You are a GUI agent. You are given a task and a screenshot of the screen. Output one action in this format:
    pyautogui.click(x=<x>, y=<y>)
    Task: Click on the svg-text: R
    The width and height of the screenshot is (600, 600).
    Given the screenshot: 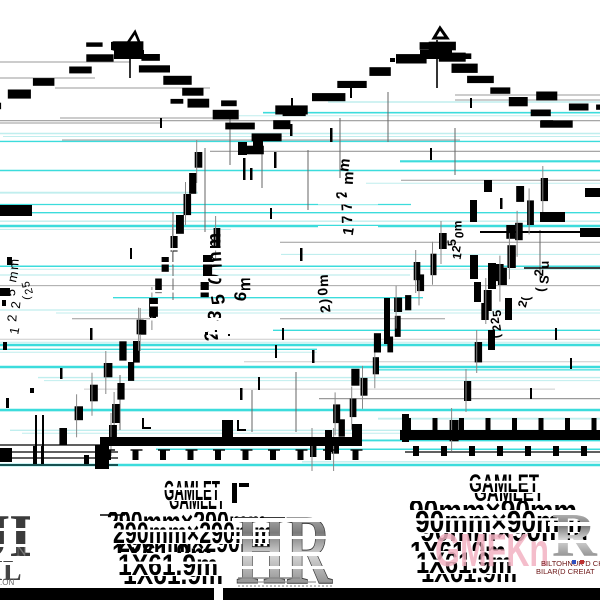 What is the action you would take?
    pyautogui.click(x=575, y=536)
    